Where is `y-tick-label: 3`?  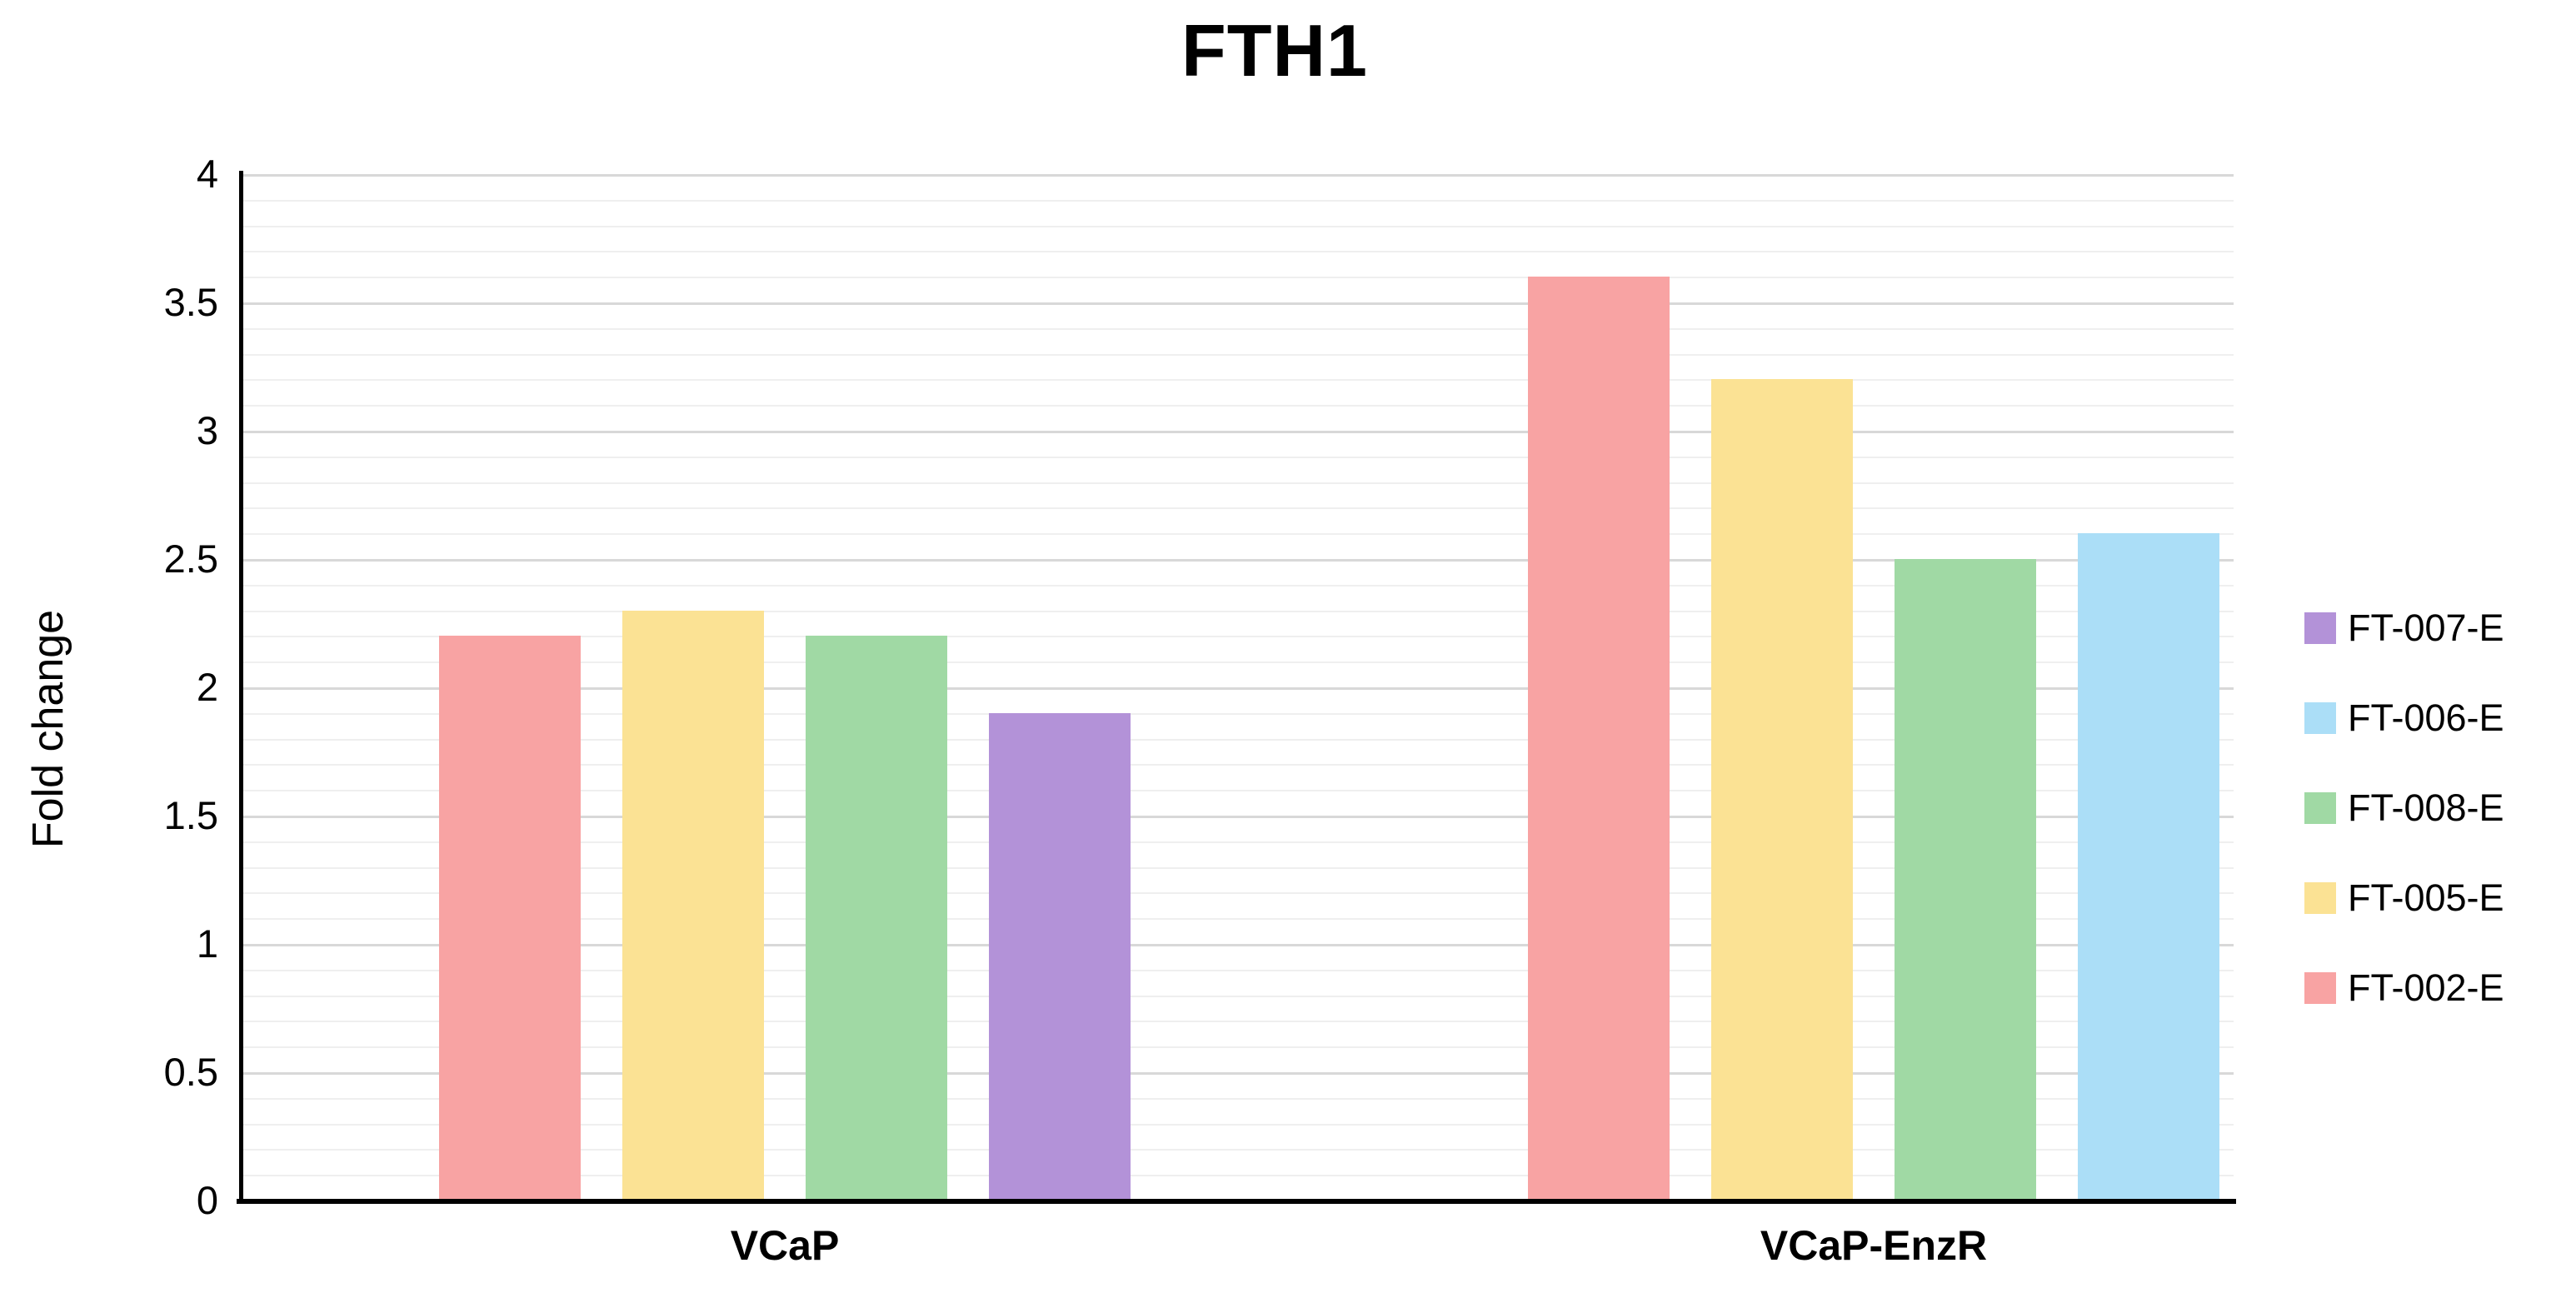 y-tick-label: 3 is located at coordinates (207, 430).